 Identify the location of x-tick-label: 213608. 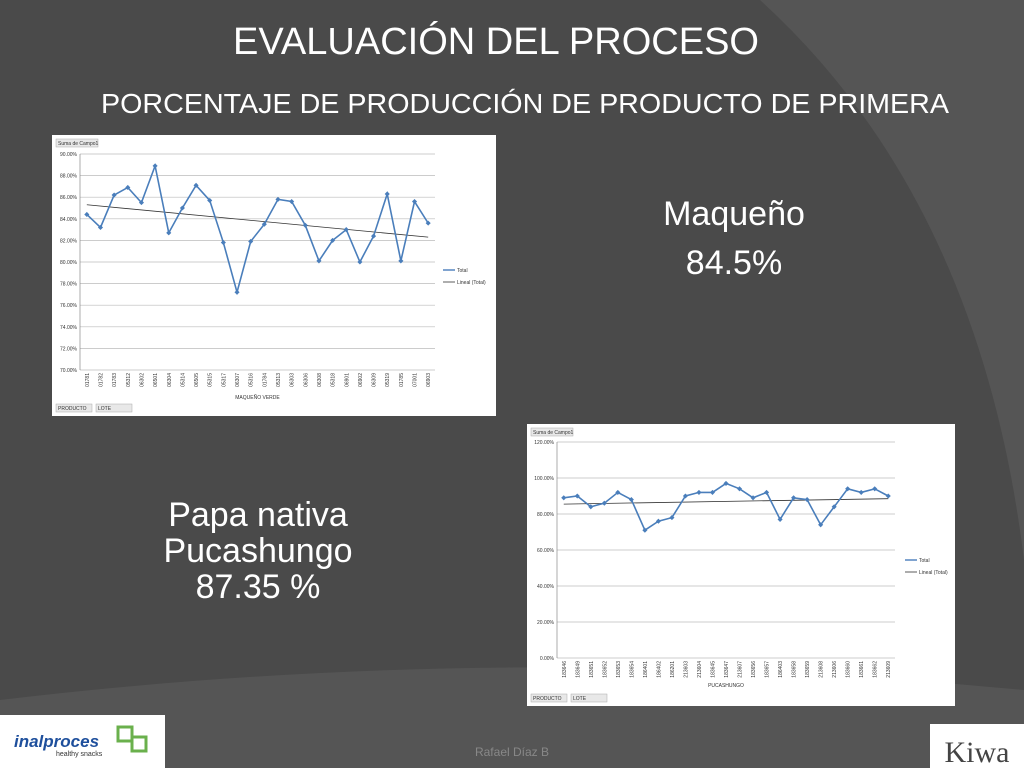
(822, 669).